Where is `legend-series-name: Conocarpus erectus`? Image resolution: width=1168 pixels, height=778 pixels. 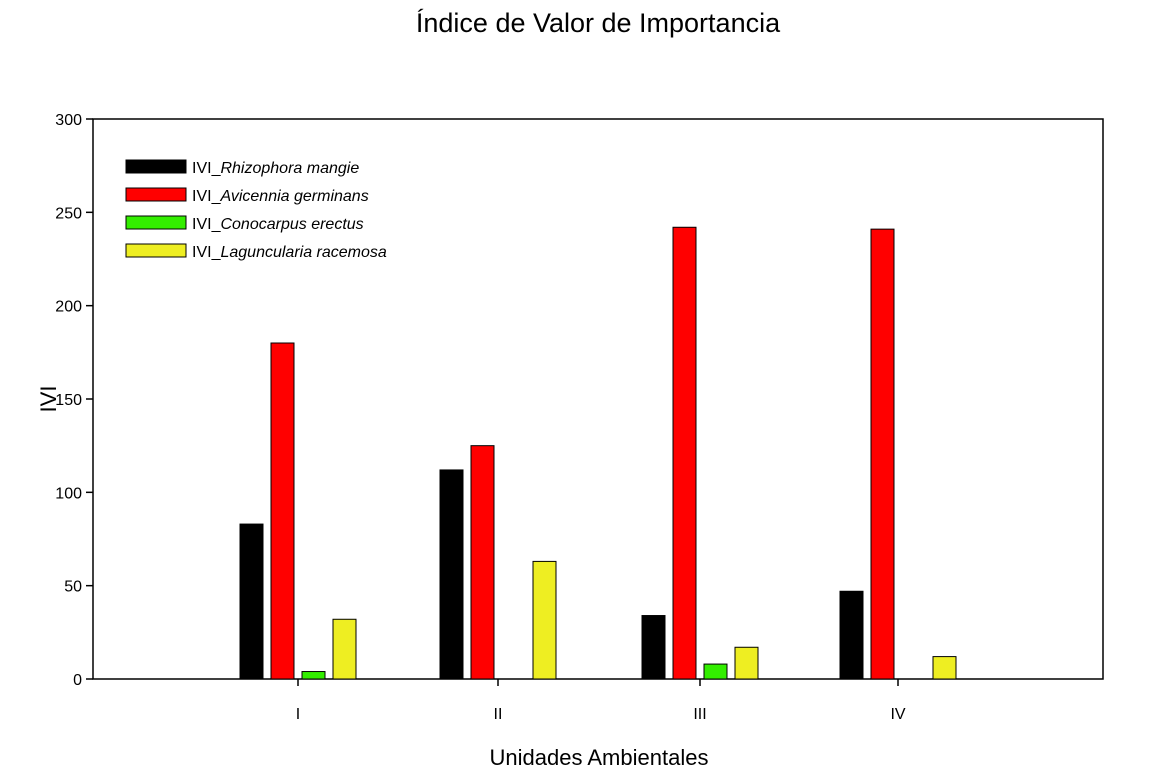 legend-series-name: Conocarpus erectus is located at coordinates (291, 224).